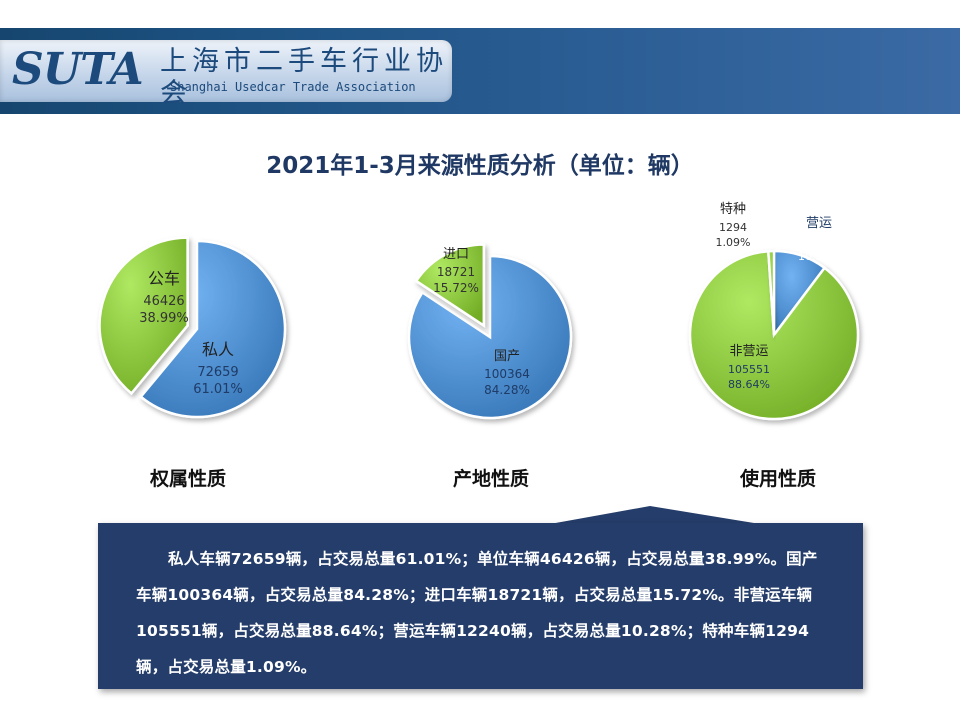 This screenshot has height=720, width=960. I want to click on pie-label-2-1-name: 非营运, so click(748, 351).